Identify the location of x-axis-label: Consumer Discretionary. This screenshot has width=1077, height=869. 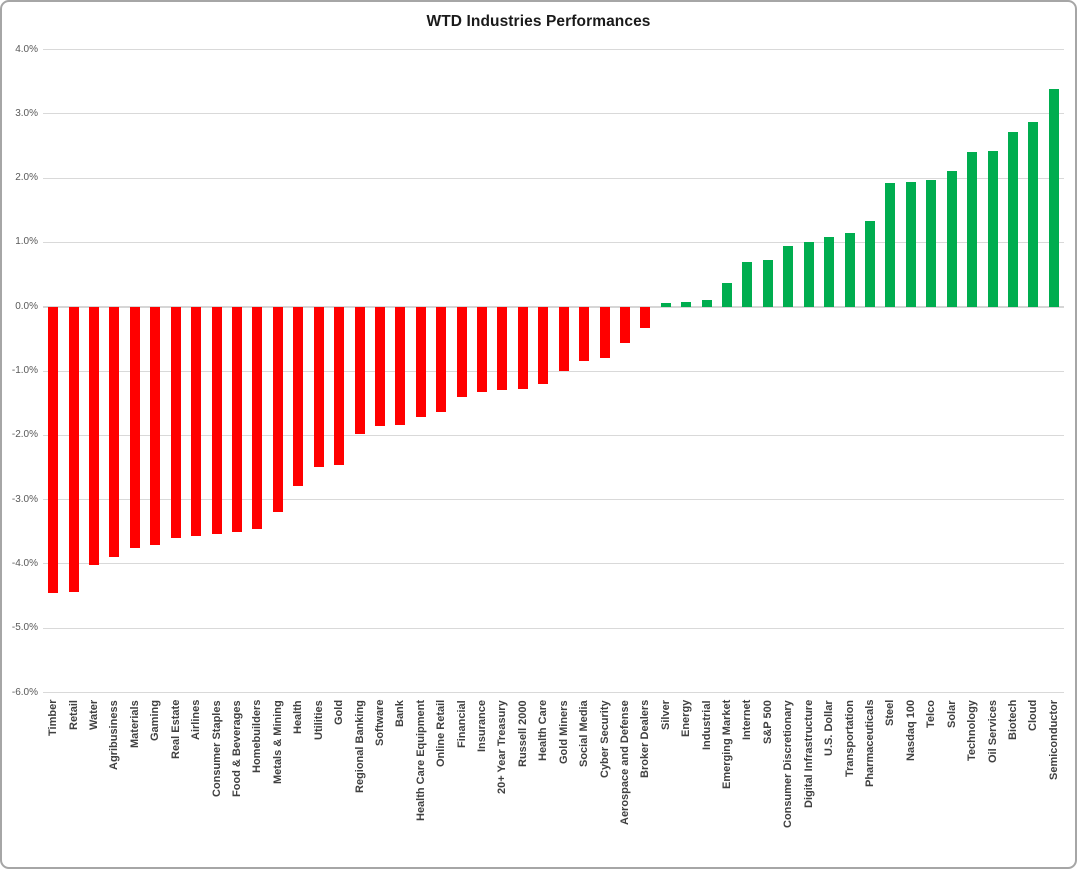
(788, 764).